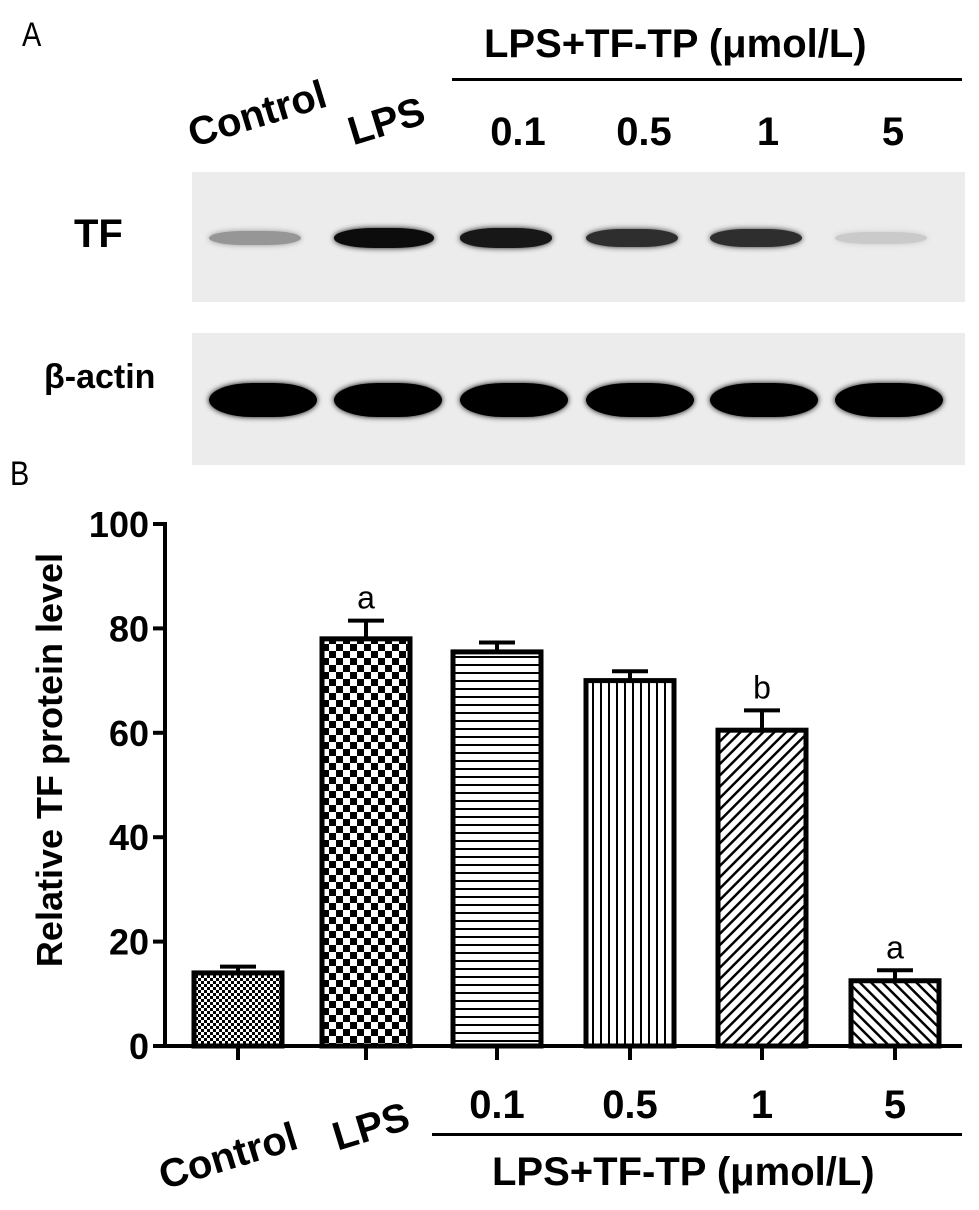 The width and height of the screenshot is (979, 1210). I want to click on beta-actin-blot, so click(578, 399).